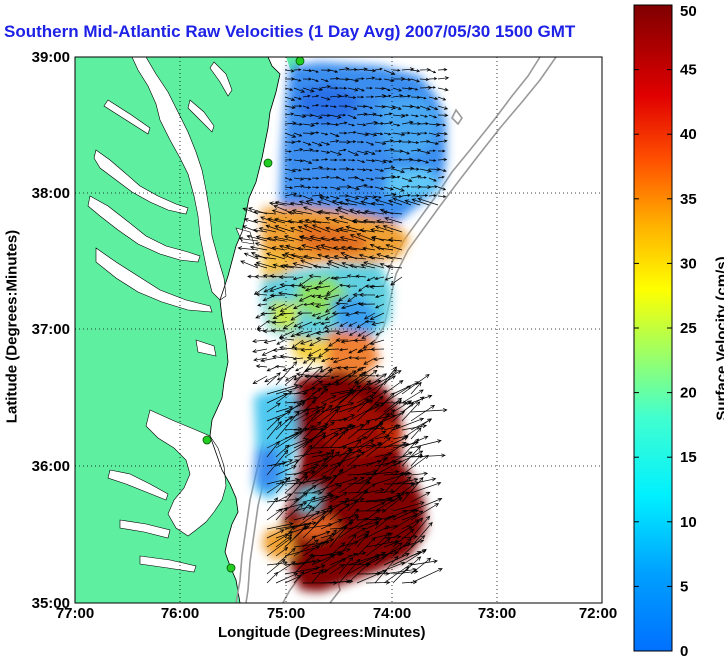 This screenshot has height=659, width=724. Describe the element at coordinates (322, 632) in the screenshot. I see `longitude-axis-label: Longitude (Degrees:Minutes)` at that location.